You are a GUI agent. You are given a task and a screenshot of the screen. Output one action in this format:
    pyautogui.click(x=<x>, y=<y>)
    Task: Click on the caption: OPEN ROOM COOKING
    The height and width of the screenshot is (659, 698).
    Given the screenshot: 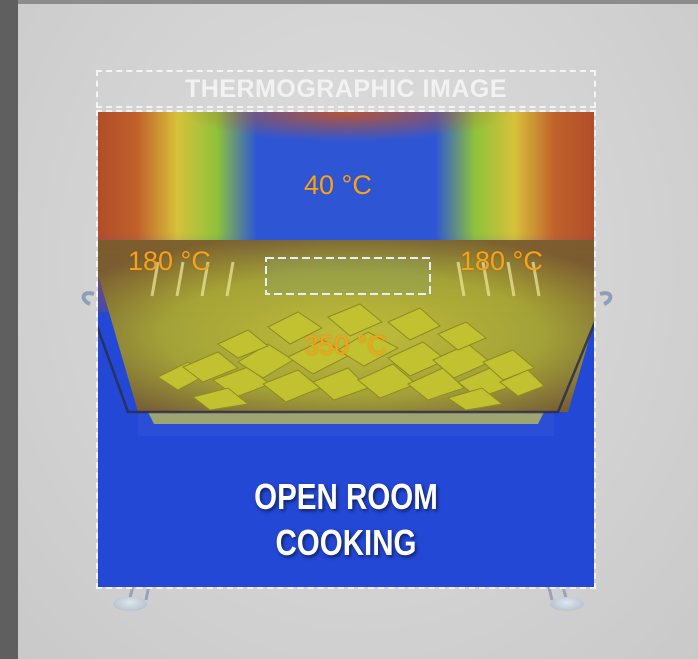 What is the action you would take?
    pyautogui.click(x=346, y=520)
    